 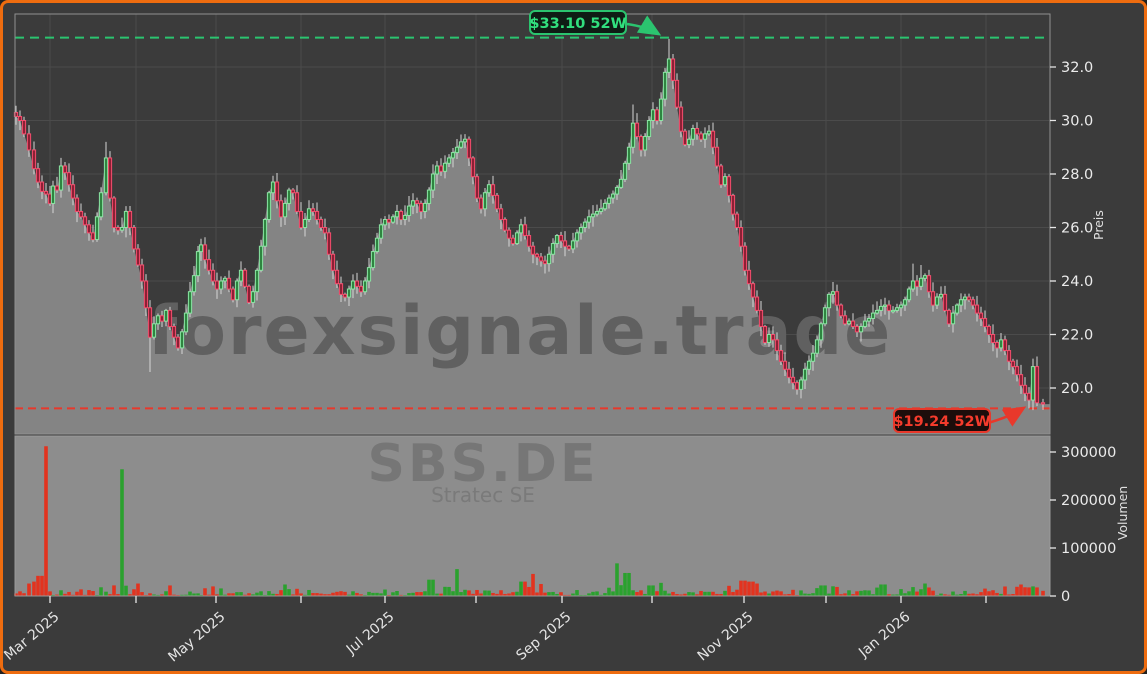 I want to click on low-label-text: $19.24 52W, so click(x=941, y=422).